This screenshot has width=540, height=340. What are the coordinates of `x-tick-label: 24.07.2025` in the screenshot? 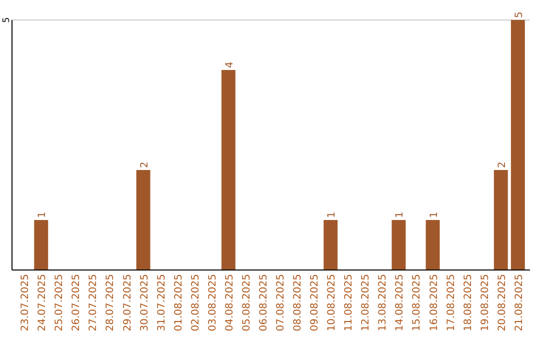 It's located at (42, 303).